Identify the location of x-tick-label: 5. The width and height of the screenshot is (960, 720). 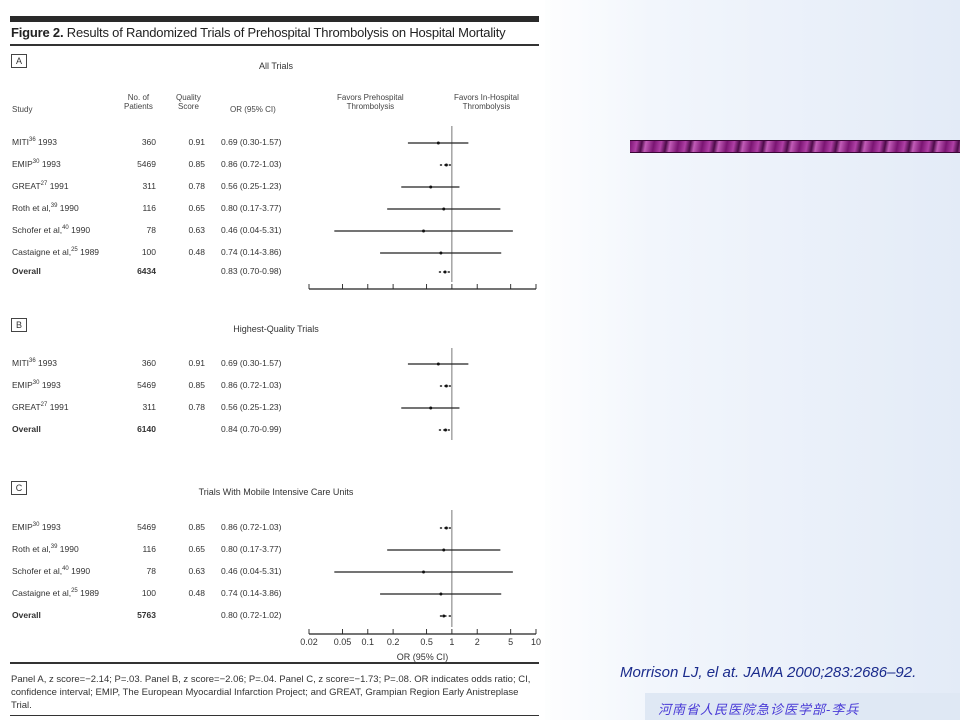
(510, 642).